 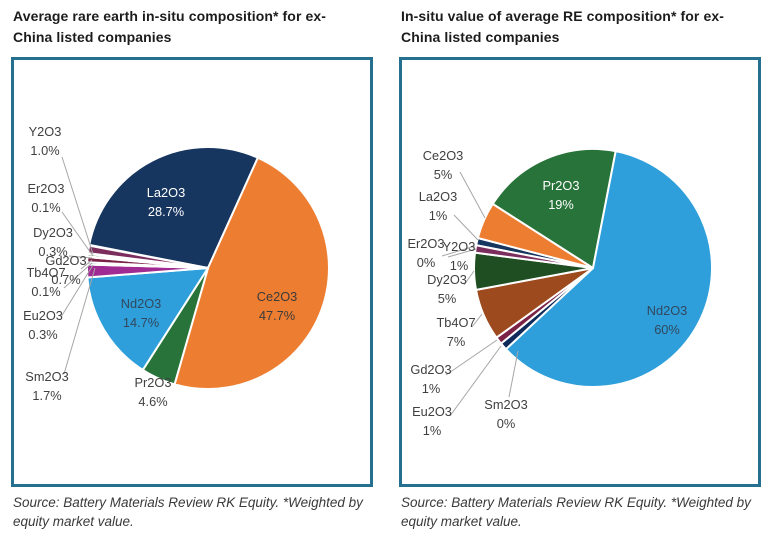 I want to click on slice-value-dy2o3: 0.3%, so click(x=52, y=251).